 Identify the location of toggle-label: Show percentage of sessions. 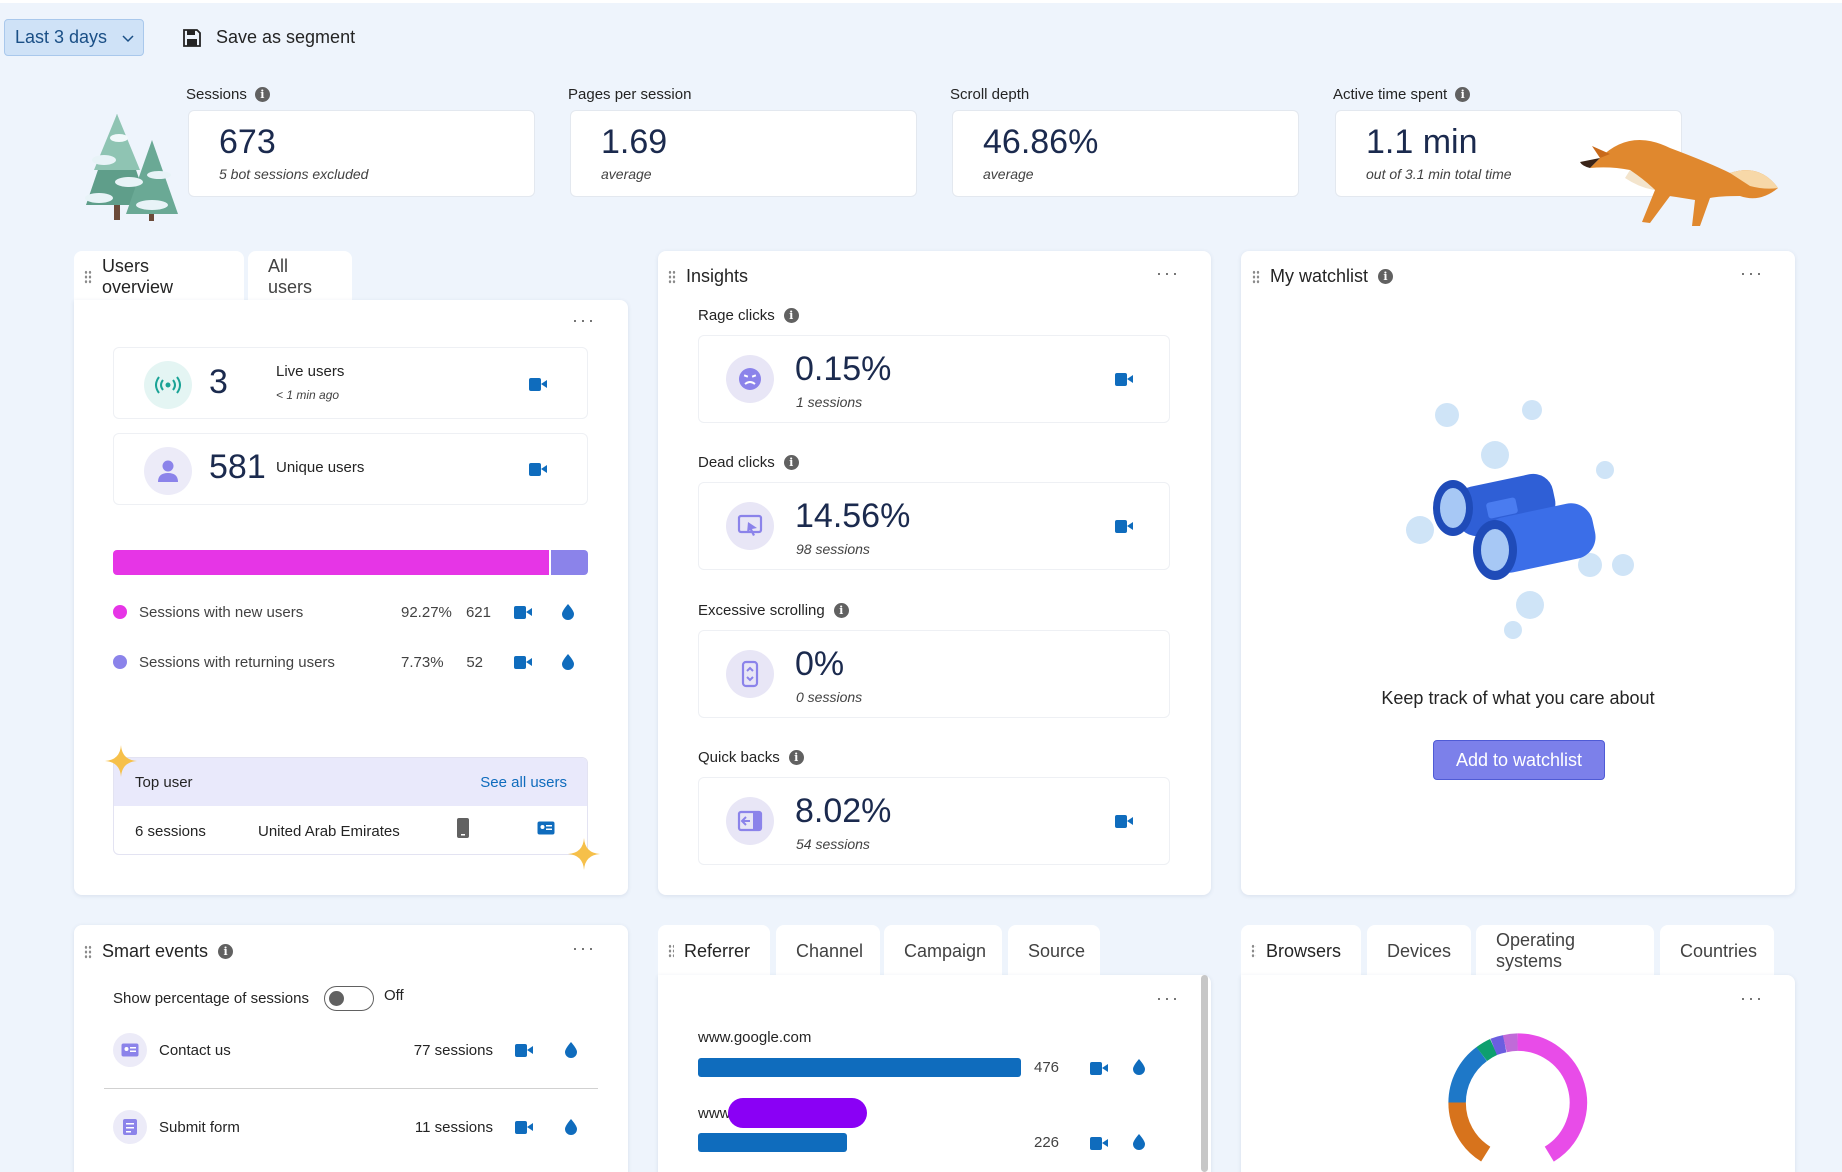
(211, 998).